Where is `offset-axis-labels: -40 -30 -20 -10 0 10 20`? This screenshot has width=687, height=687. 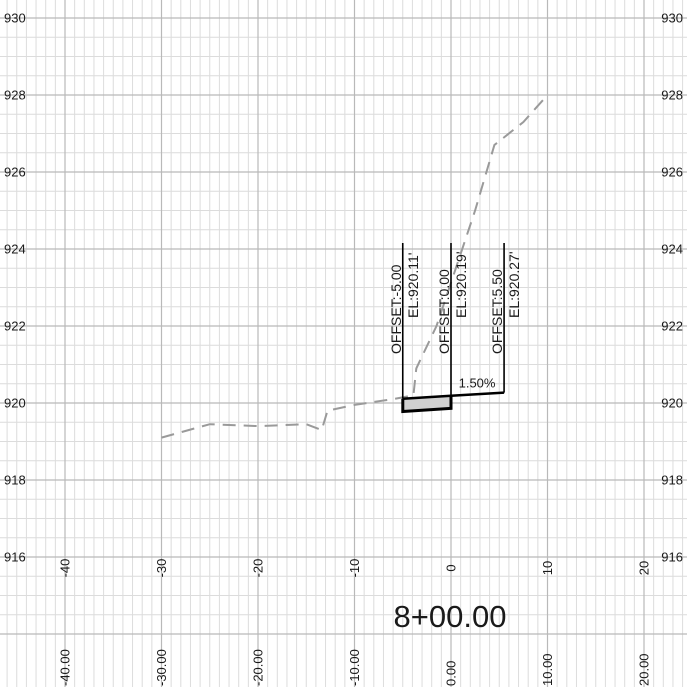 offset-axis-labels: -40 -30 -20 -10 0 10 20 is located at coordinates (355, 568).